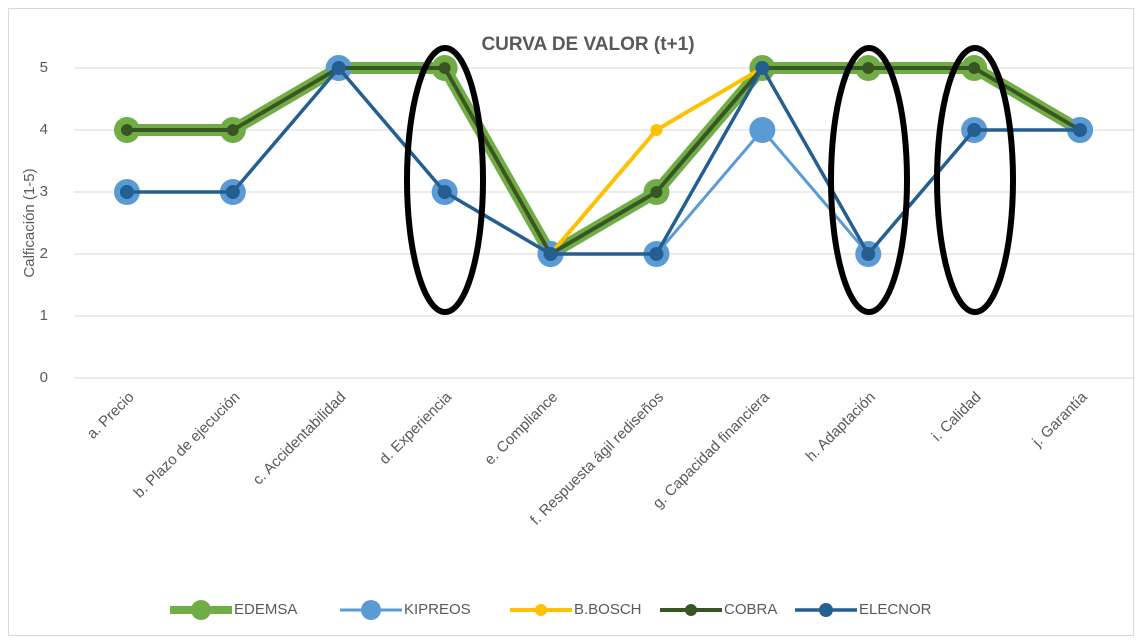 Image resolution: width=1139 pixels, height=644 pixels. Describe the element at coordinates (29, 222) in the screenshot. I see `y-axis-label: Calficación (1-5)` at that location.